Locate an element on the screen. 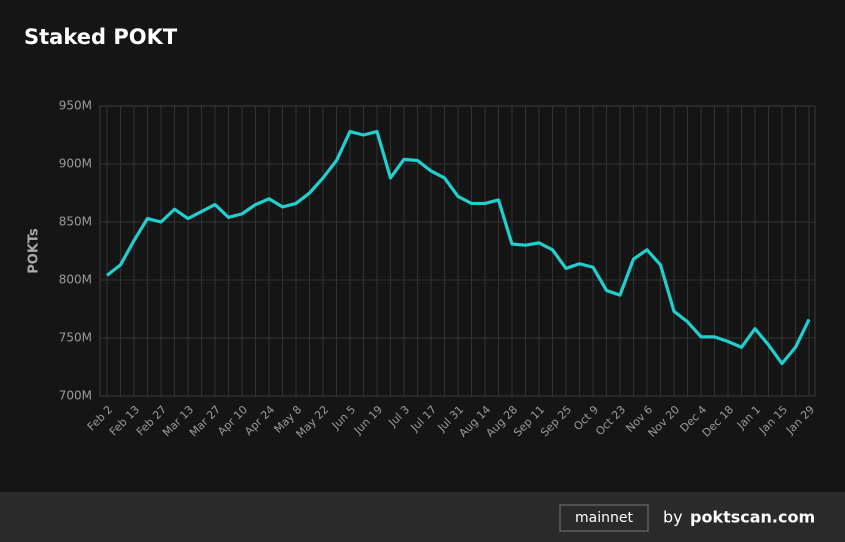 Image resolution: width=845 pixels, height=542 pixels. y-tick-label: 700M is located at coordinates (75, 396).